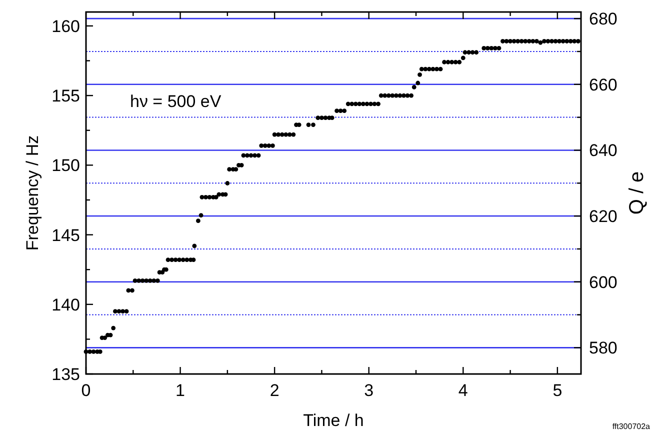  What do you see at coordinates (181, 390) in the screenshot?
I see `x-tick-label: 1` at bounding box center [181, 390].